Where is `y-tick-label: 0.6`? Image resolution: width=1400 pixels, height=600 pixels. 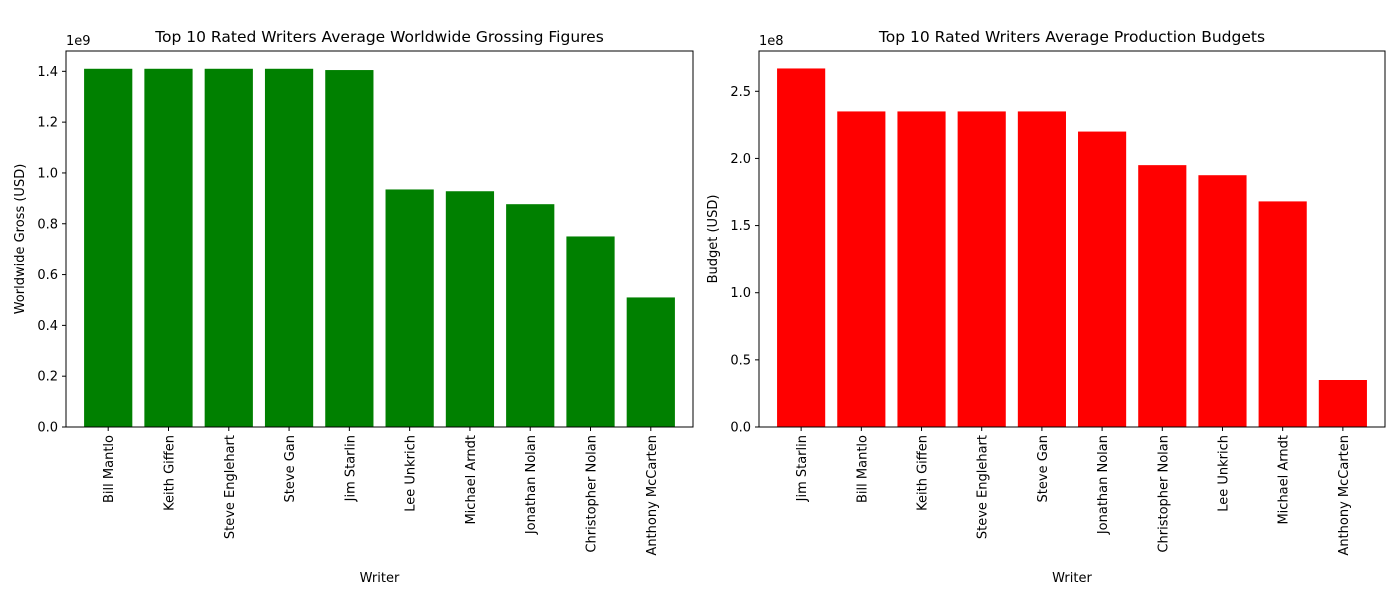
y-tick-label: 0.6 is located at coordinates (47, 275).